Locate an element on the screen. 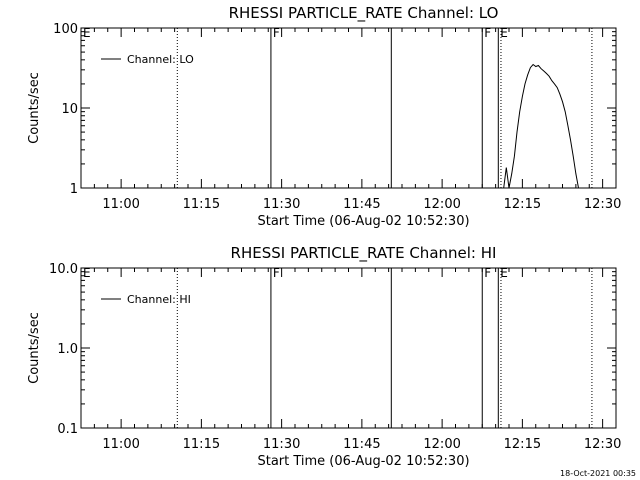  y-tick-label: 10.0 is located at coordinates (63, 269).